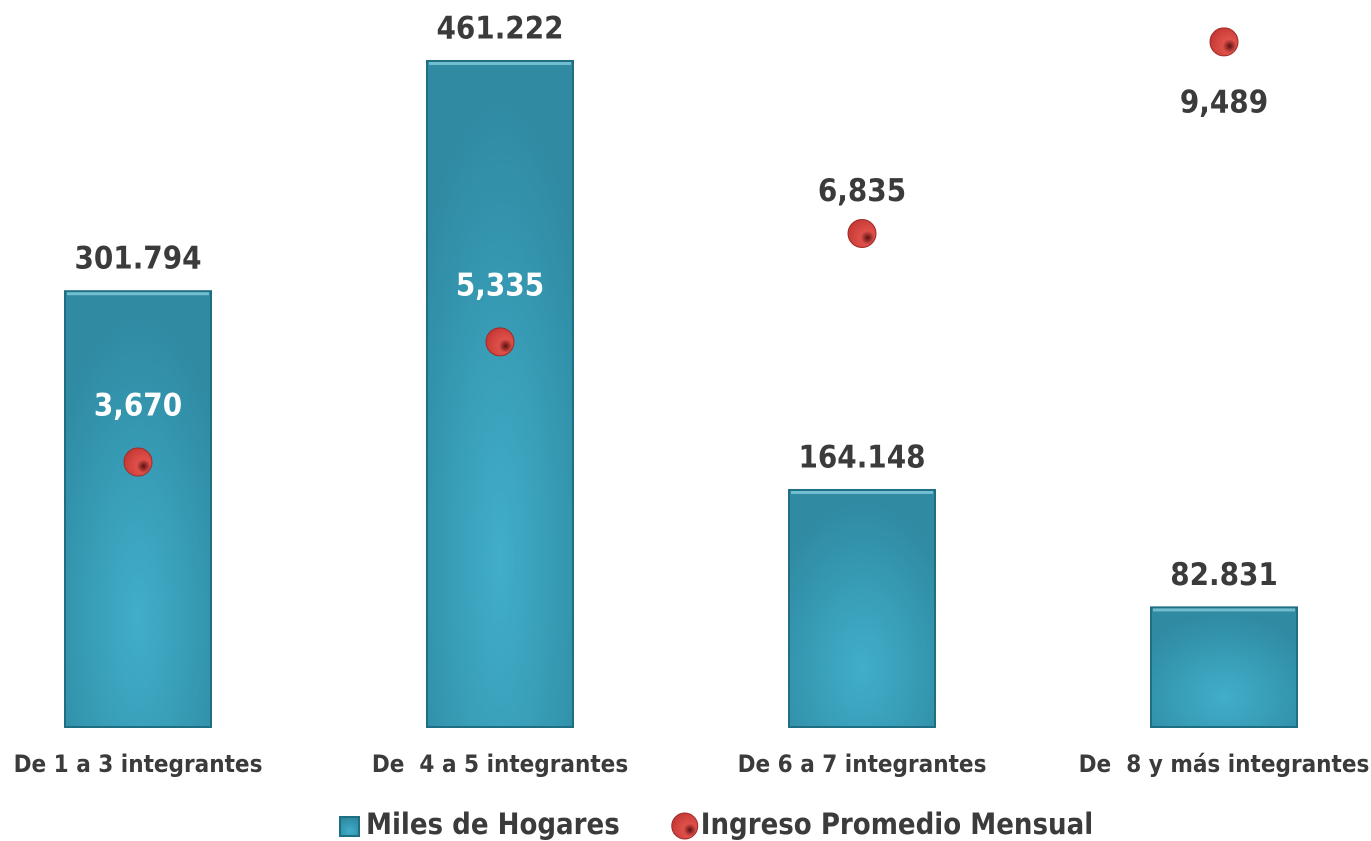 This screenshot has width=1371, height=841. I want to click on x-tick-label: De 4 a 5 integrantes, so click(500, 764).